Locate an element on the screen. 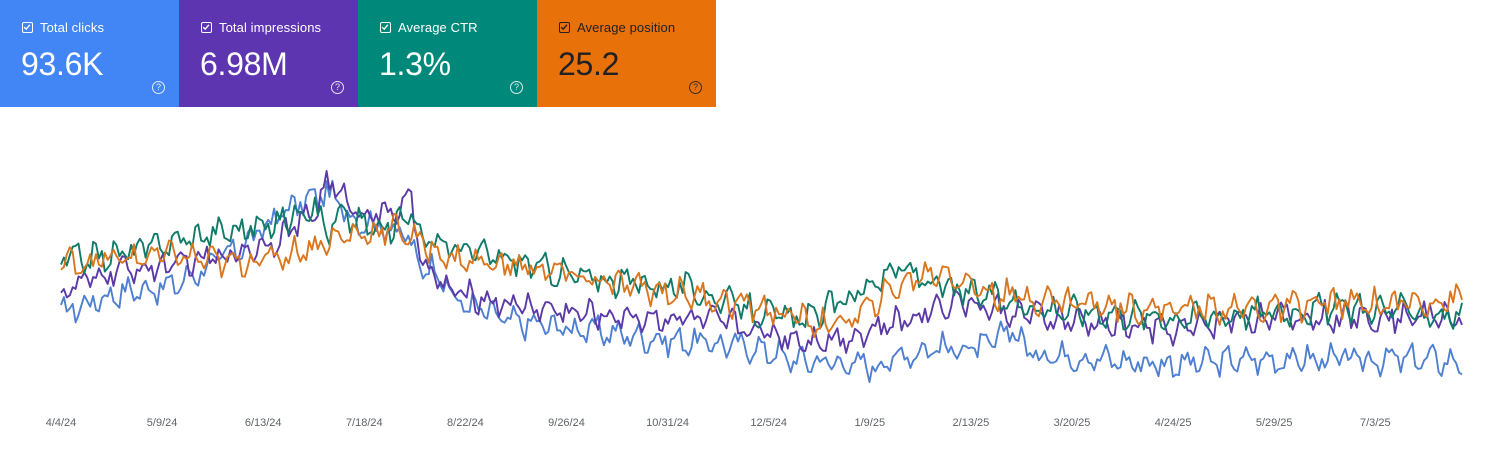 The image size is (1510, 450). metric-card-average-ctr: Average CTR 1.3% ? is located at coordinates (447, 53).